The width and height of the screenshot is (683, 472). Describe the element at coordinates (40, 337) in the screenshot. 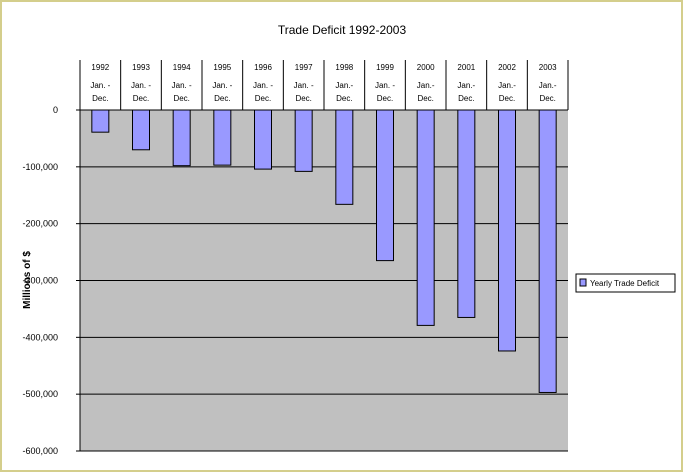

I see `y-tick-label: -400,000` at that location.